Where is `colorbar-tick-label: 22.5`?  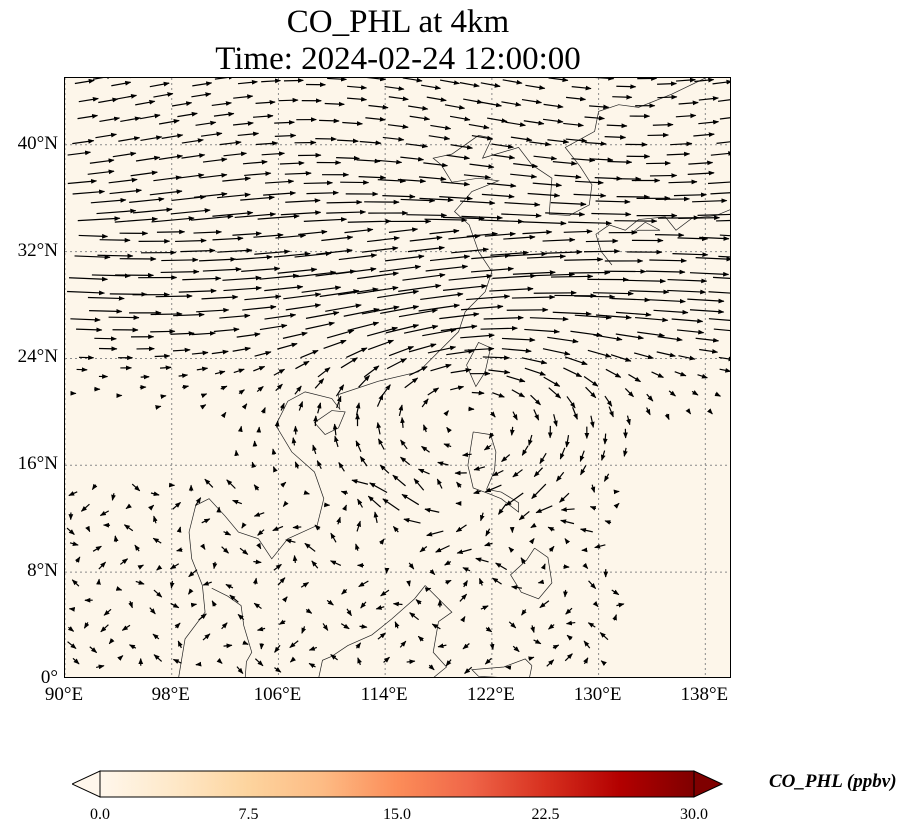 colorbar-tick-label: 22.5 is located at coordinates (545, 814).